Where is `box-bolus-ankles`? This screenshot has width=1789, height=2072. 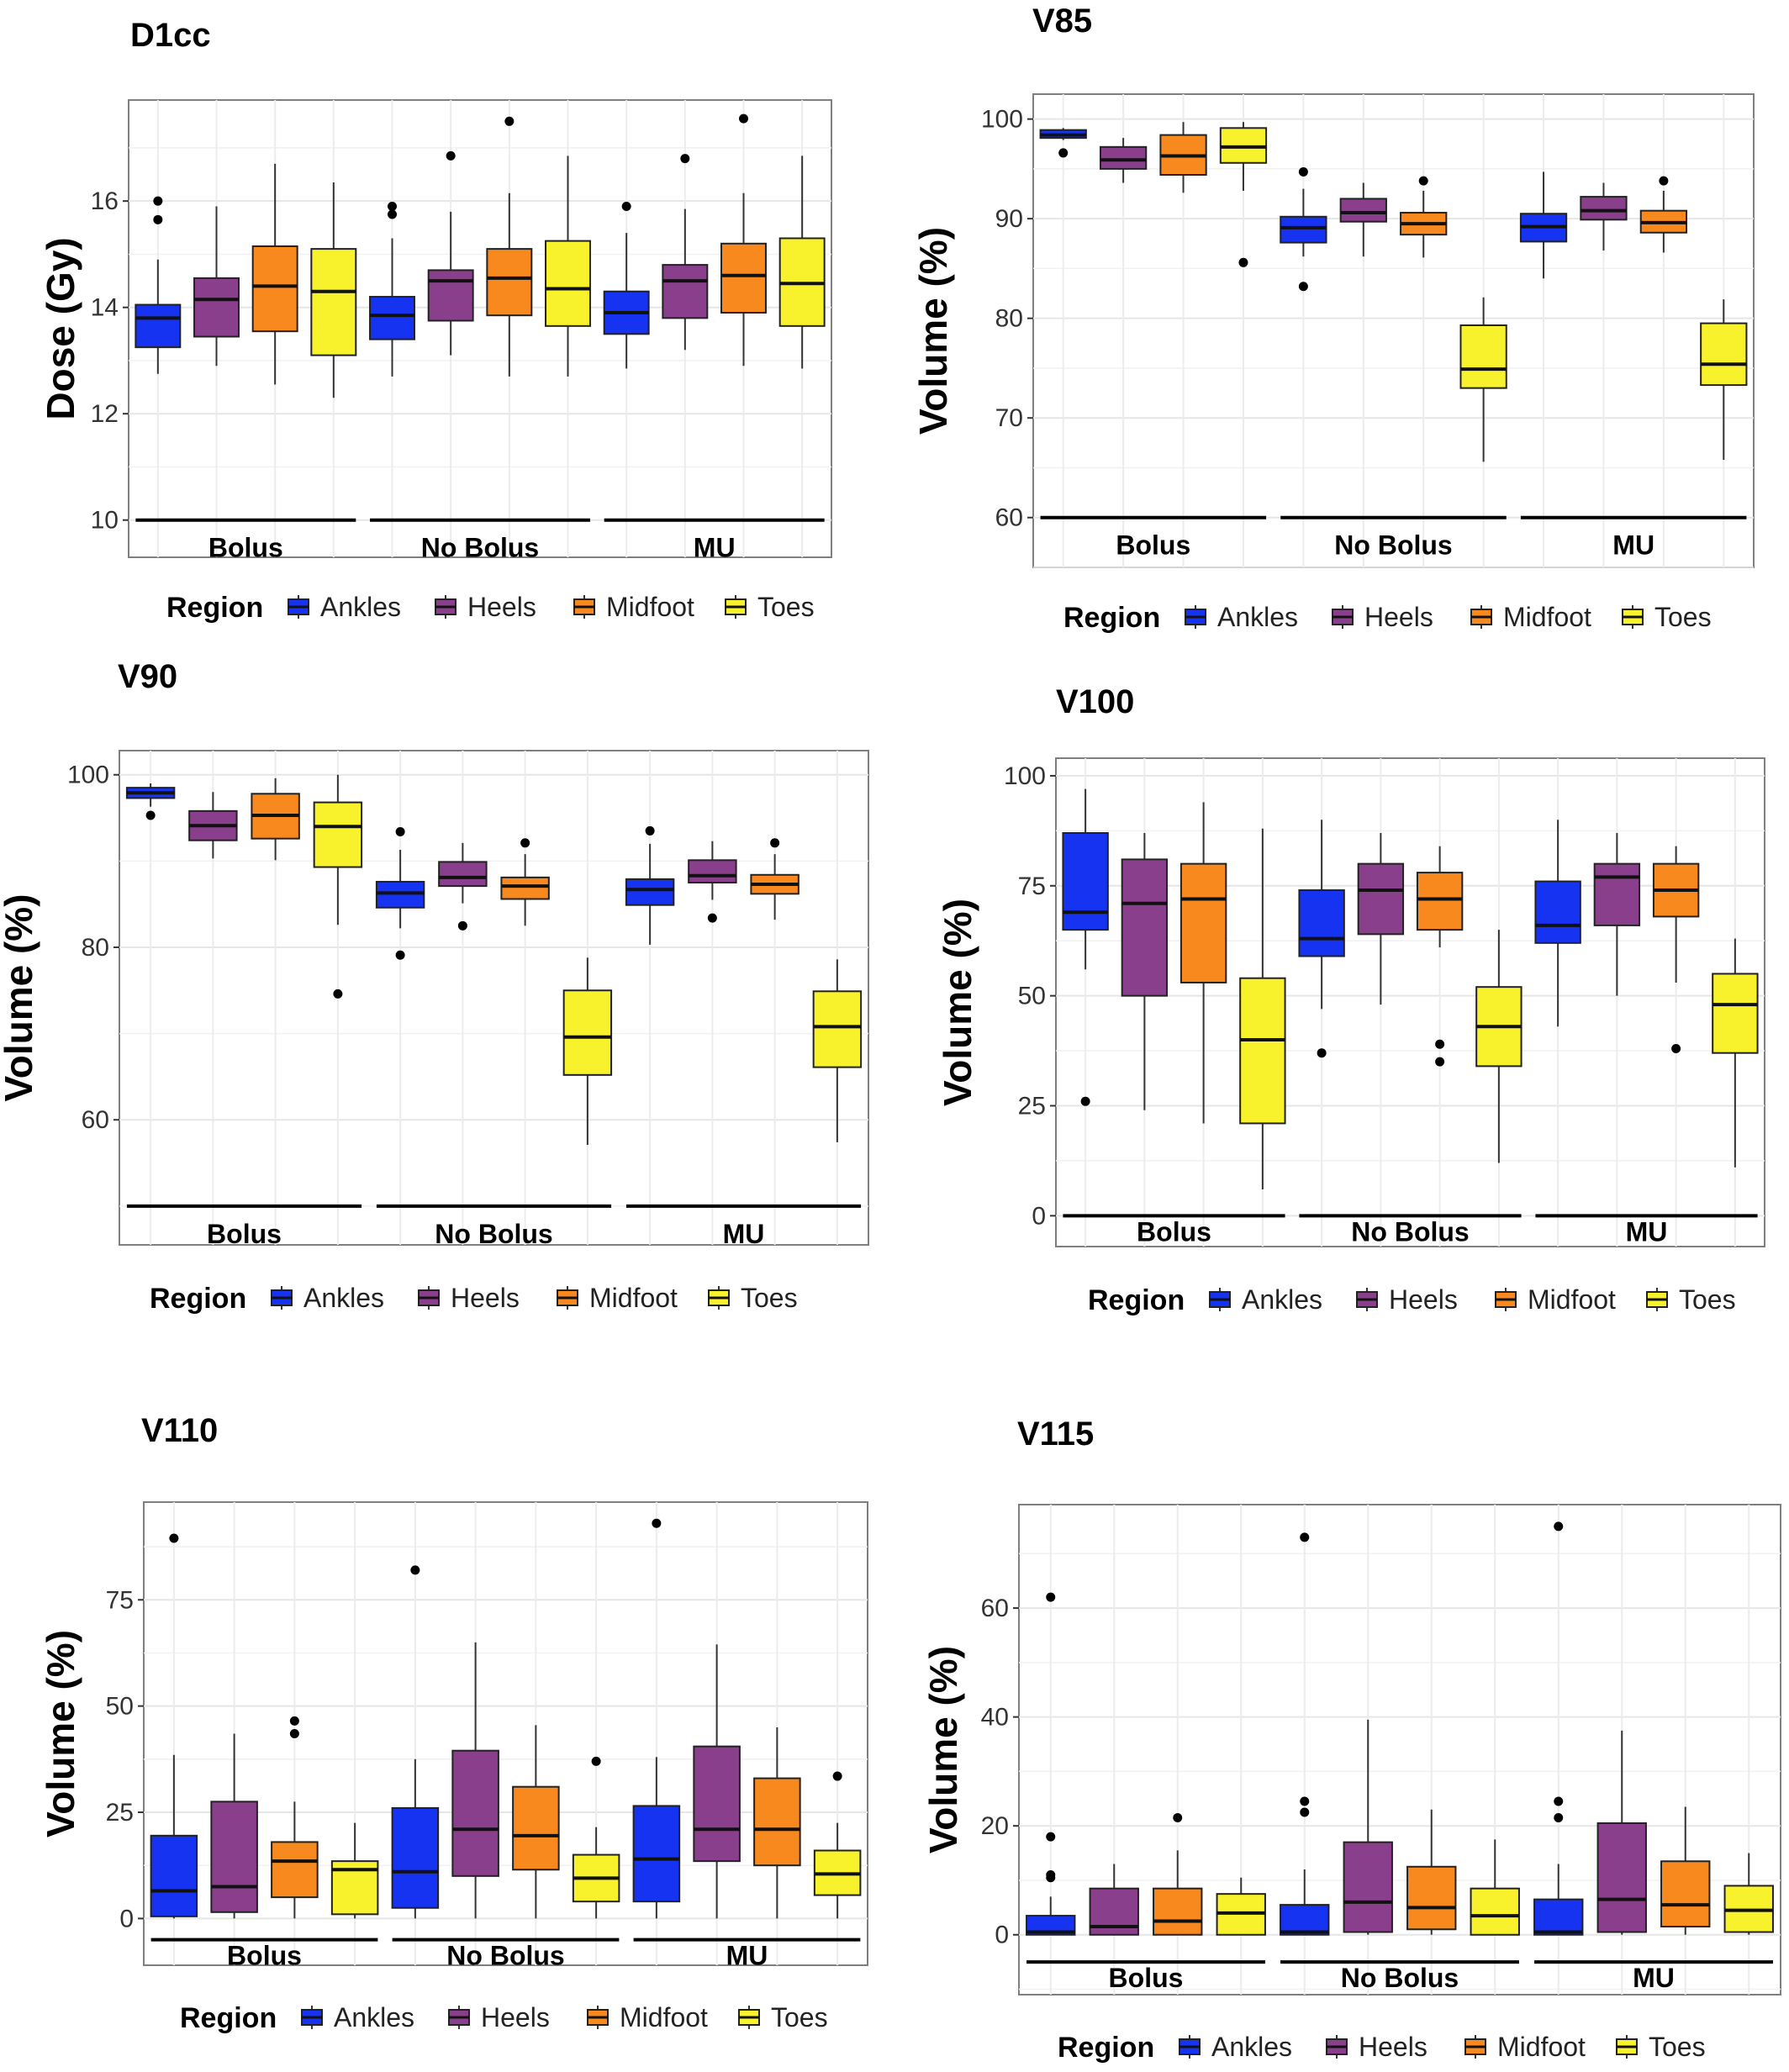
box-bolus-ankles is located at coordinates (1063, 143).